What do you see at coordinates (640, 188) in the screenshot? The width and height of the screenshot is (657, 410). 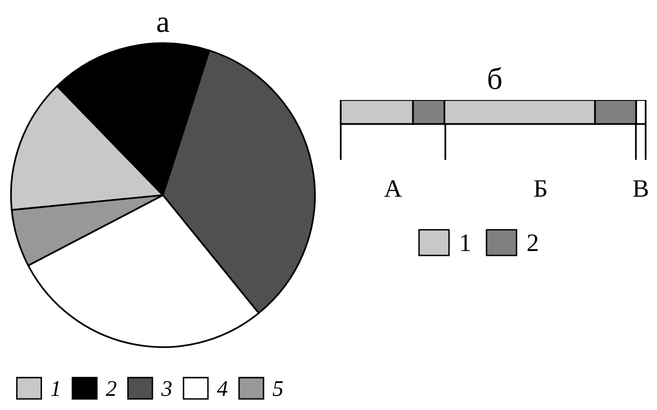 I see `text: В` at bounding box center [640, 188].